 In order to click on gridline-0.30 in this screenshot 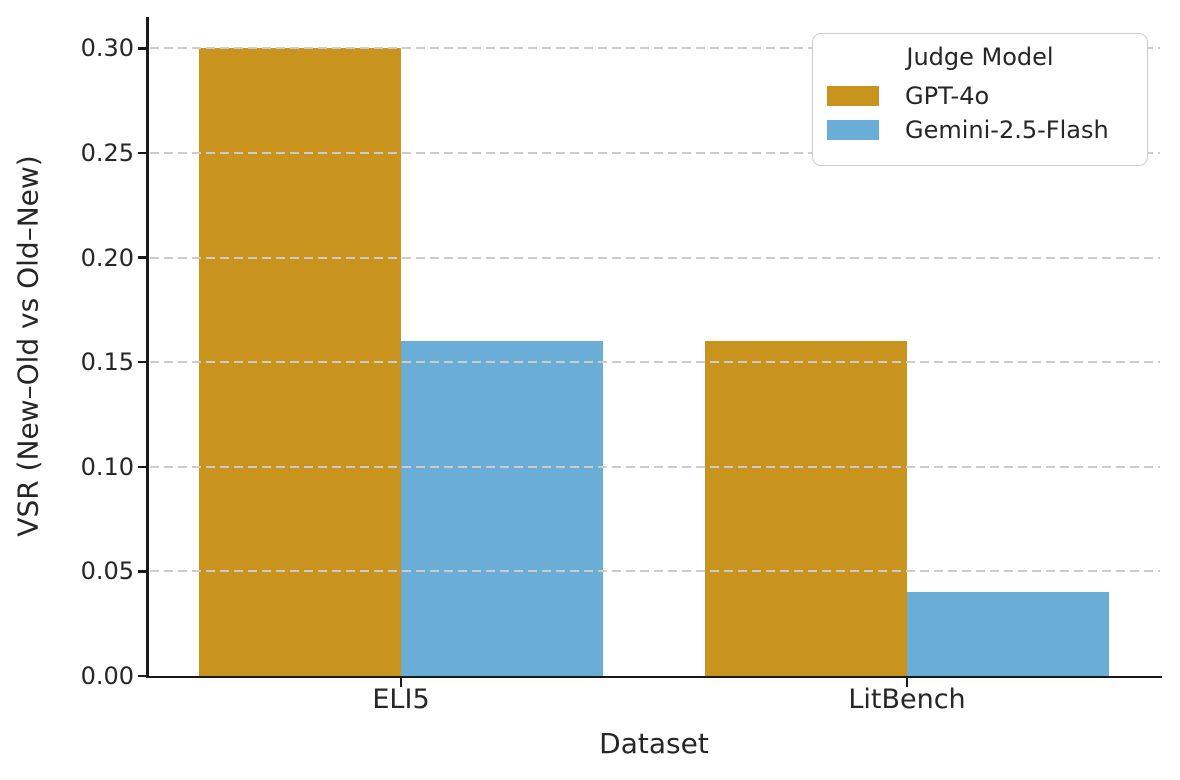, I will do `click(655, 48)`.